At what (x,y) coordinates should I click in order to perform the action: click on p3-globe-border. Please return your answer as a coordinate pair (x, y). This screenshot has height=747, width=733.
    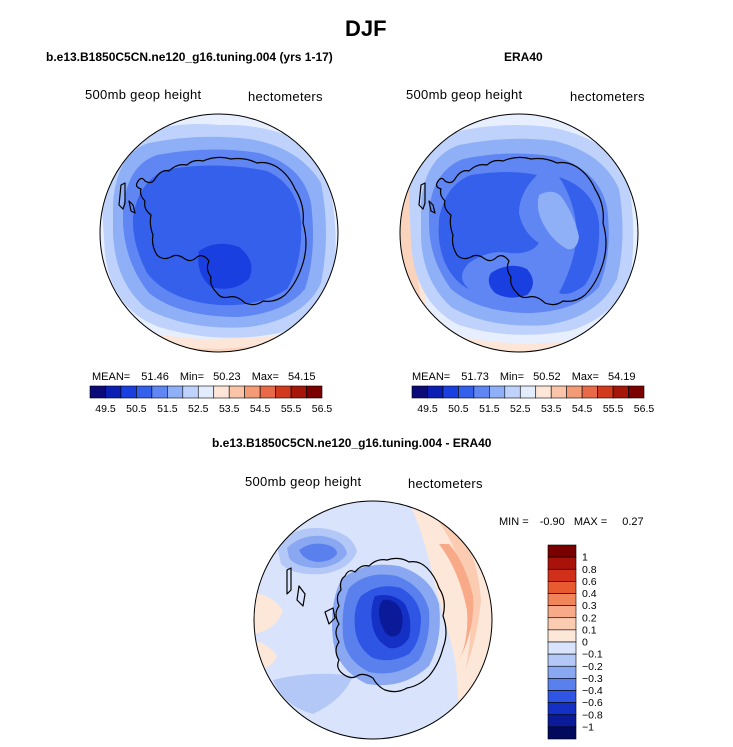
    Looking at the image, I should click on (373, 620).